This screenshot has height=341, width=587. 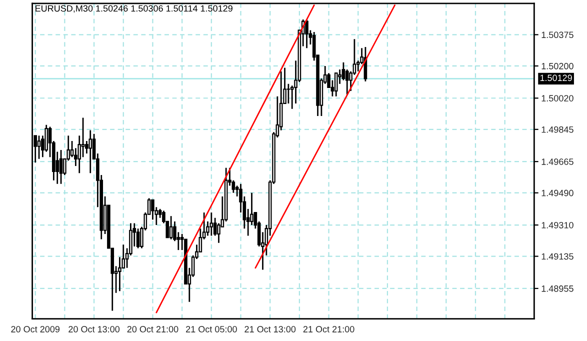 I want to click on y-tick-label: 1.50020, so click(x=558, y=98).